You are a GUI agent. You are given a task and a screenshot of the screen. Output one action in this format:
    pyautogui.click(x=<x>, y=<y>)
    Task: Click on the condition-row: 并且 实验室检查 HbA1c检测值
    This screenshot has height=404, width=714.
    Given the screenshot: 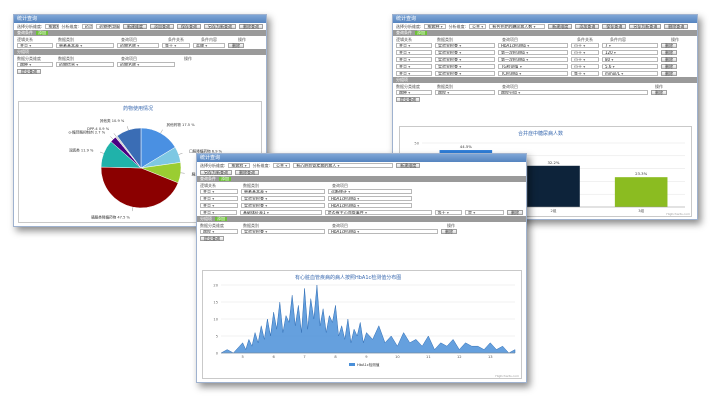 What is the action you would take?
    pyautogui.click(x=361, y=198)
    